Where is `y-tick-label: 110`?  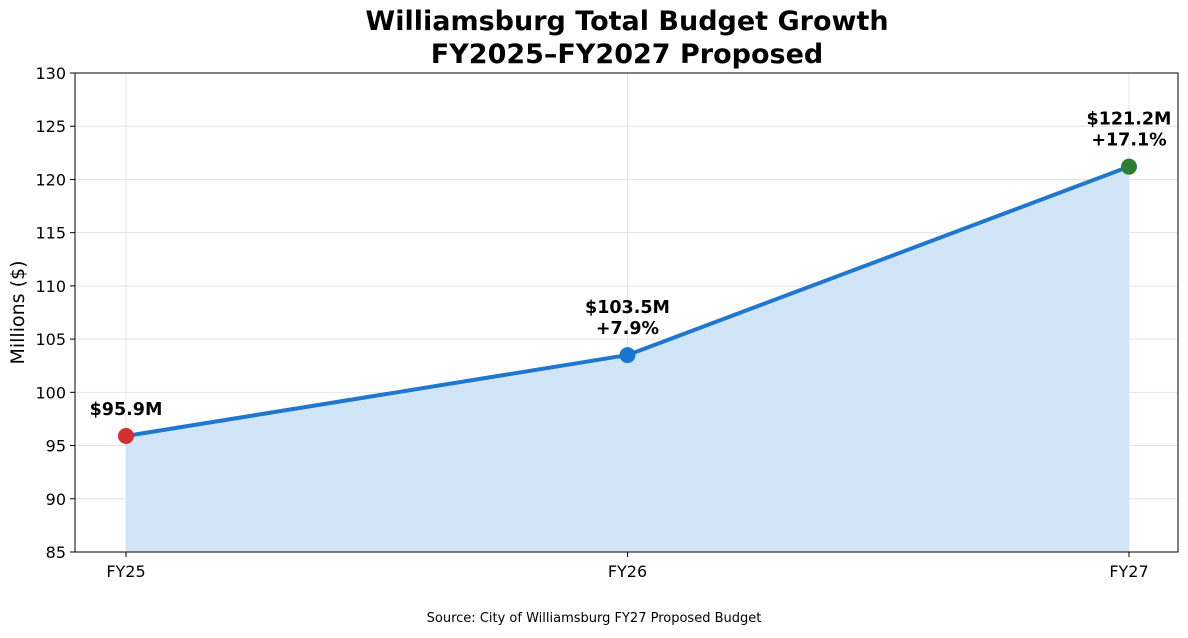
y-tick-label: 110 is located at coordinates (50, 286).